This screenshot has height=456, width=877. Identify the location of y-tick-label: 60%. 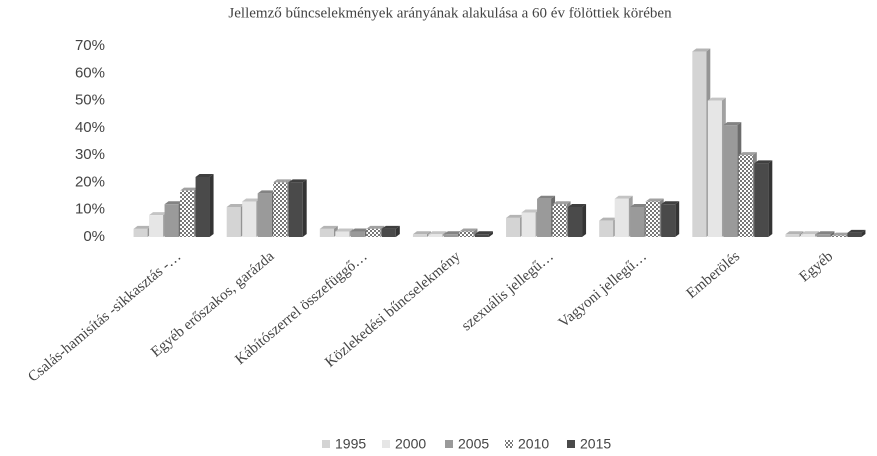
(90, 72).